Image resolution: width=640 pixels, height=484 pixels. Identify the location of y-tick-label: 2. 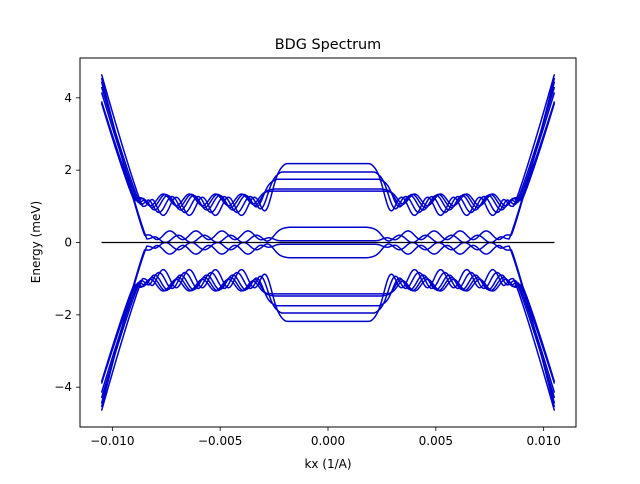
(68, 170).